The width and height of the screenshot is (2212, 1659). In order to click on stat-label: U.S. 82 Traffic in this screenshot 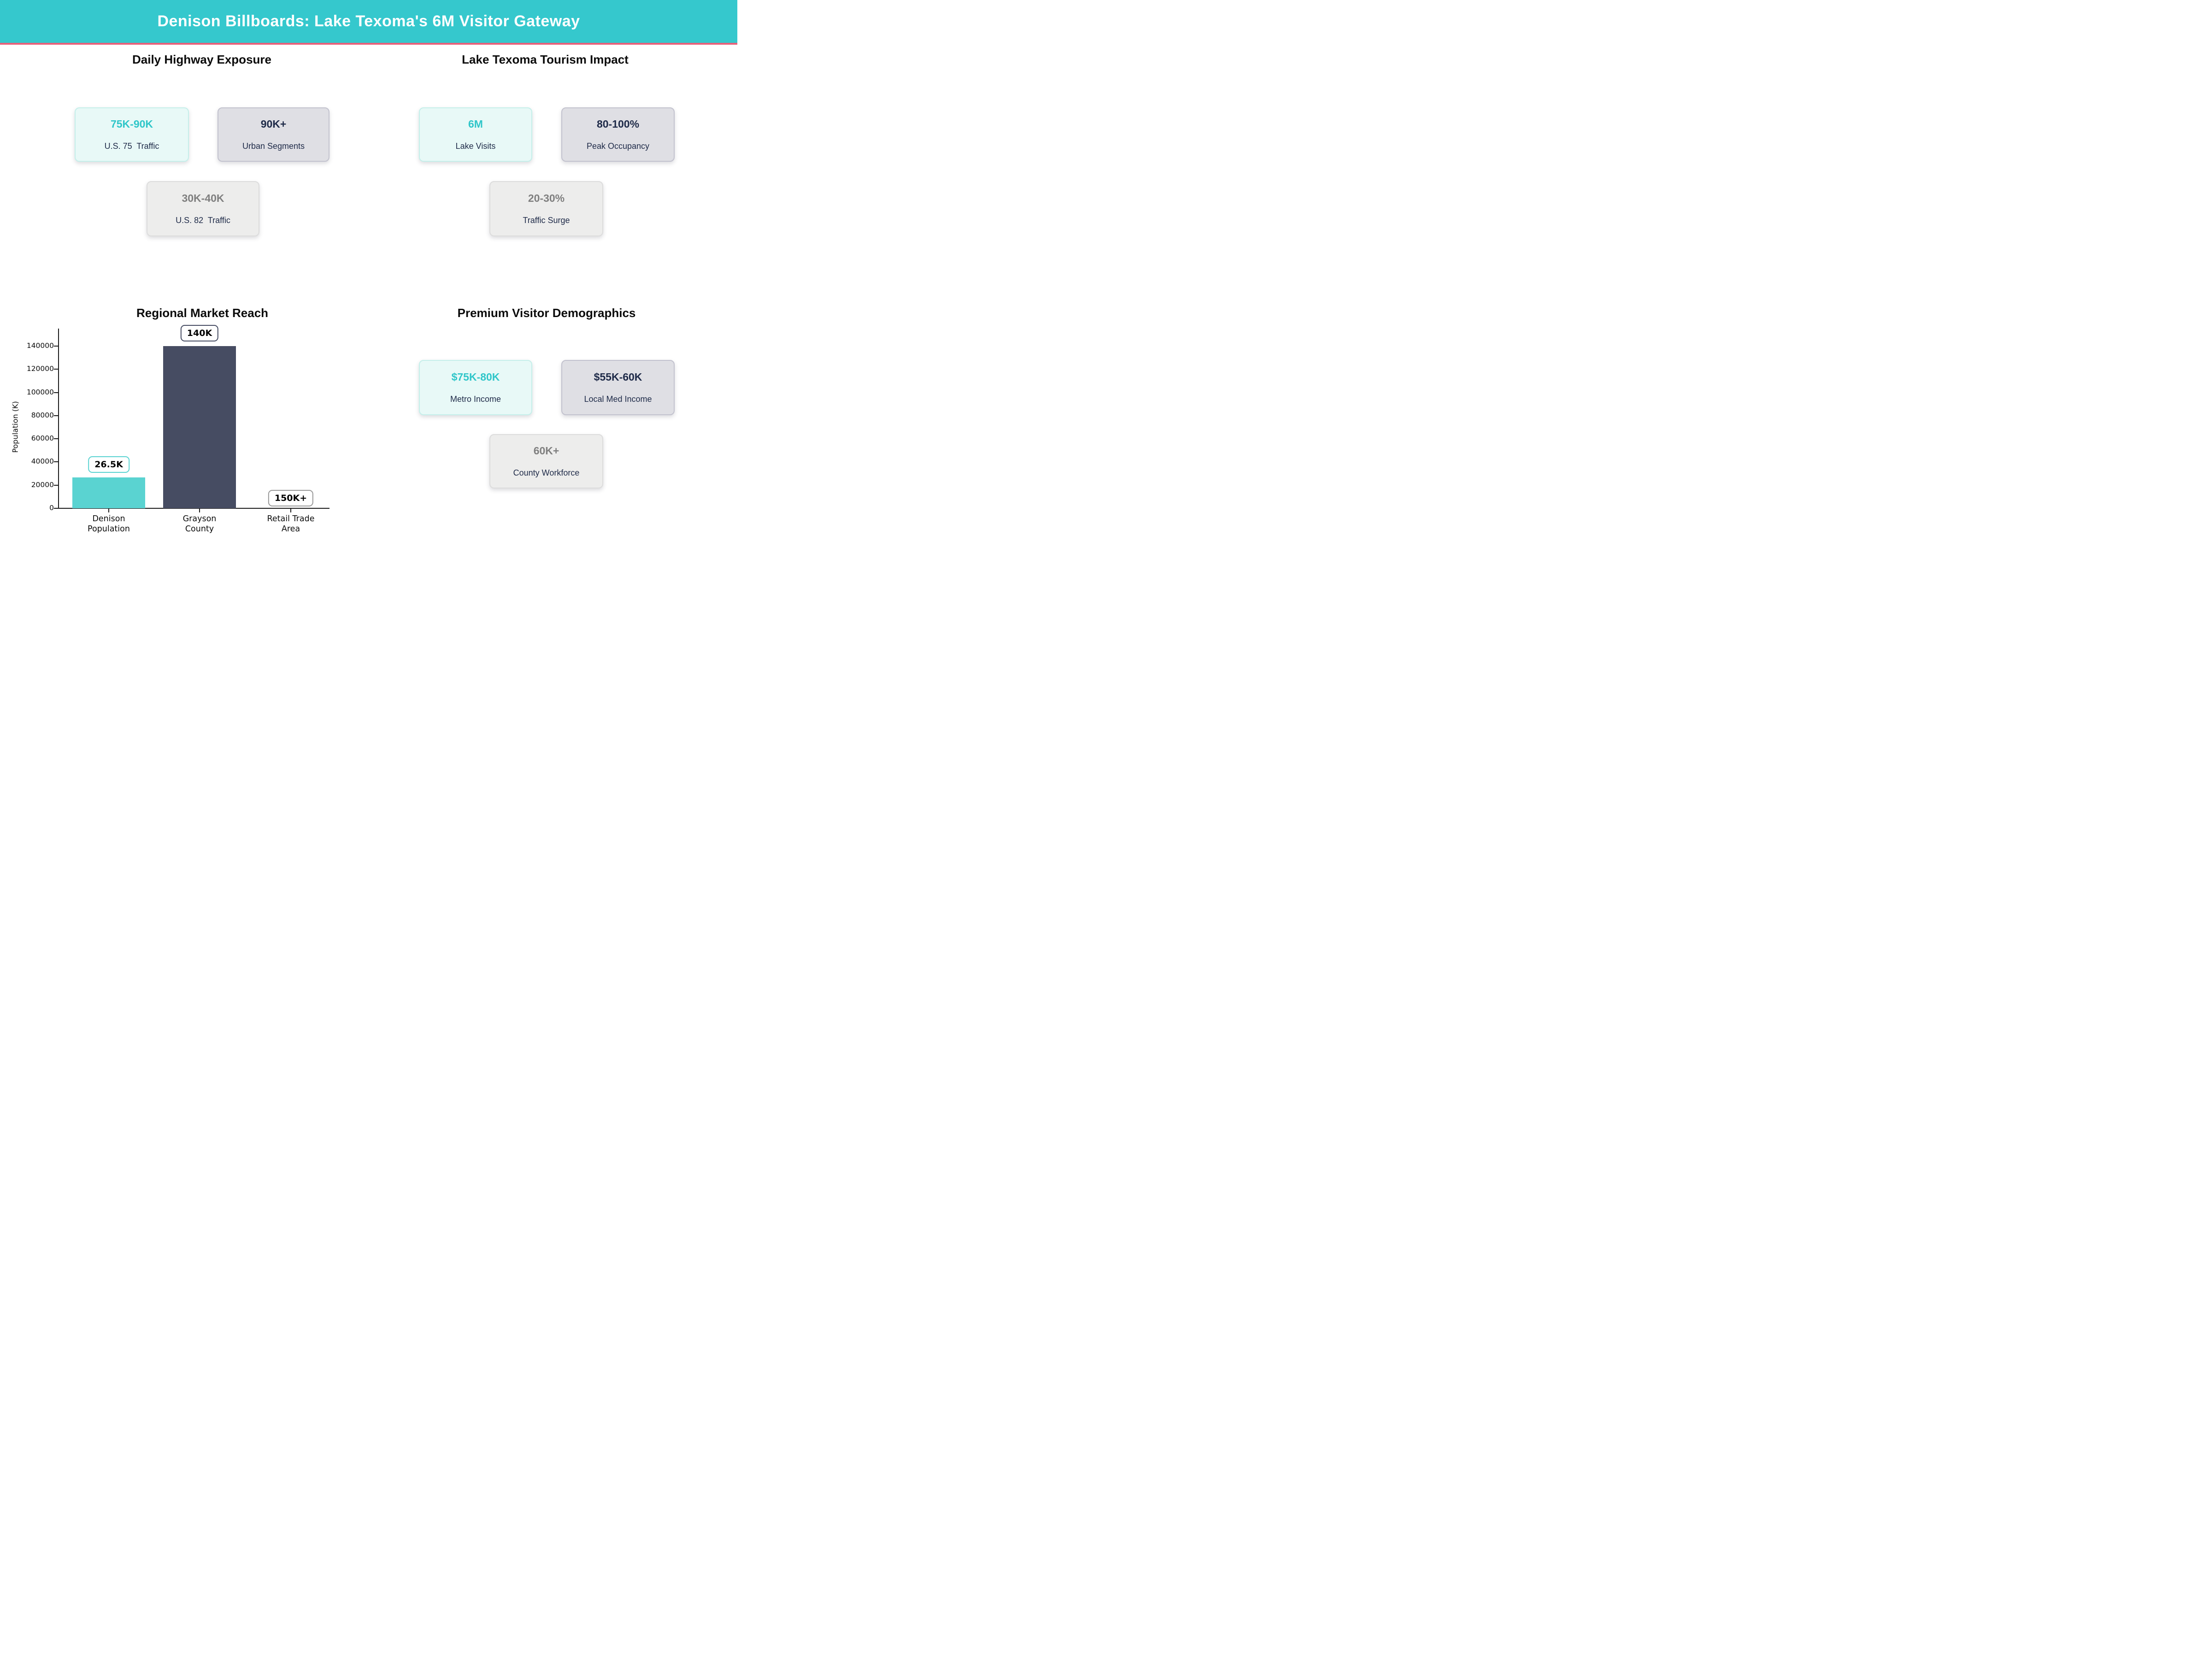, I will do `click(203, 220)`.